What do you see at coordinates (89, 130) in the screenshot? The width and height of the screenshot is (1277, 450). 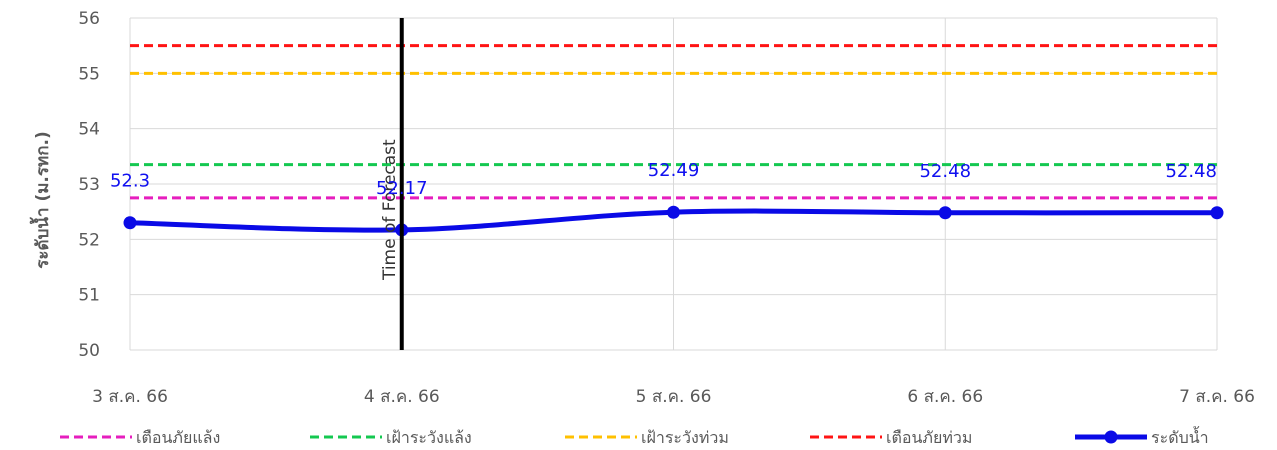 I see `y-tick-label: 54` at bounding box center [89, 130].